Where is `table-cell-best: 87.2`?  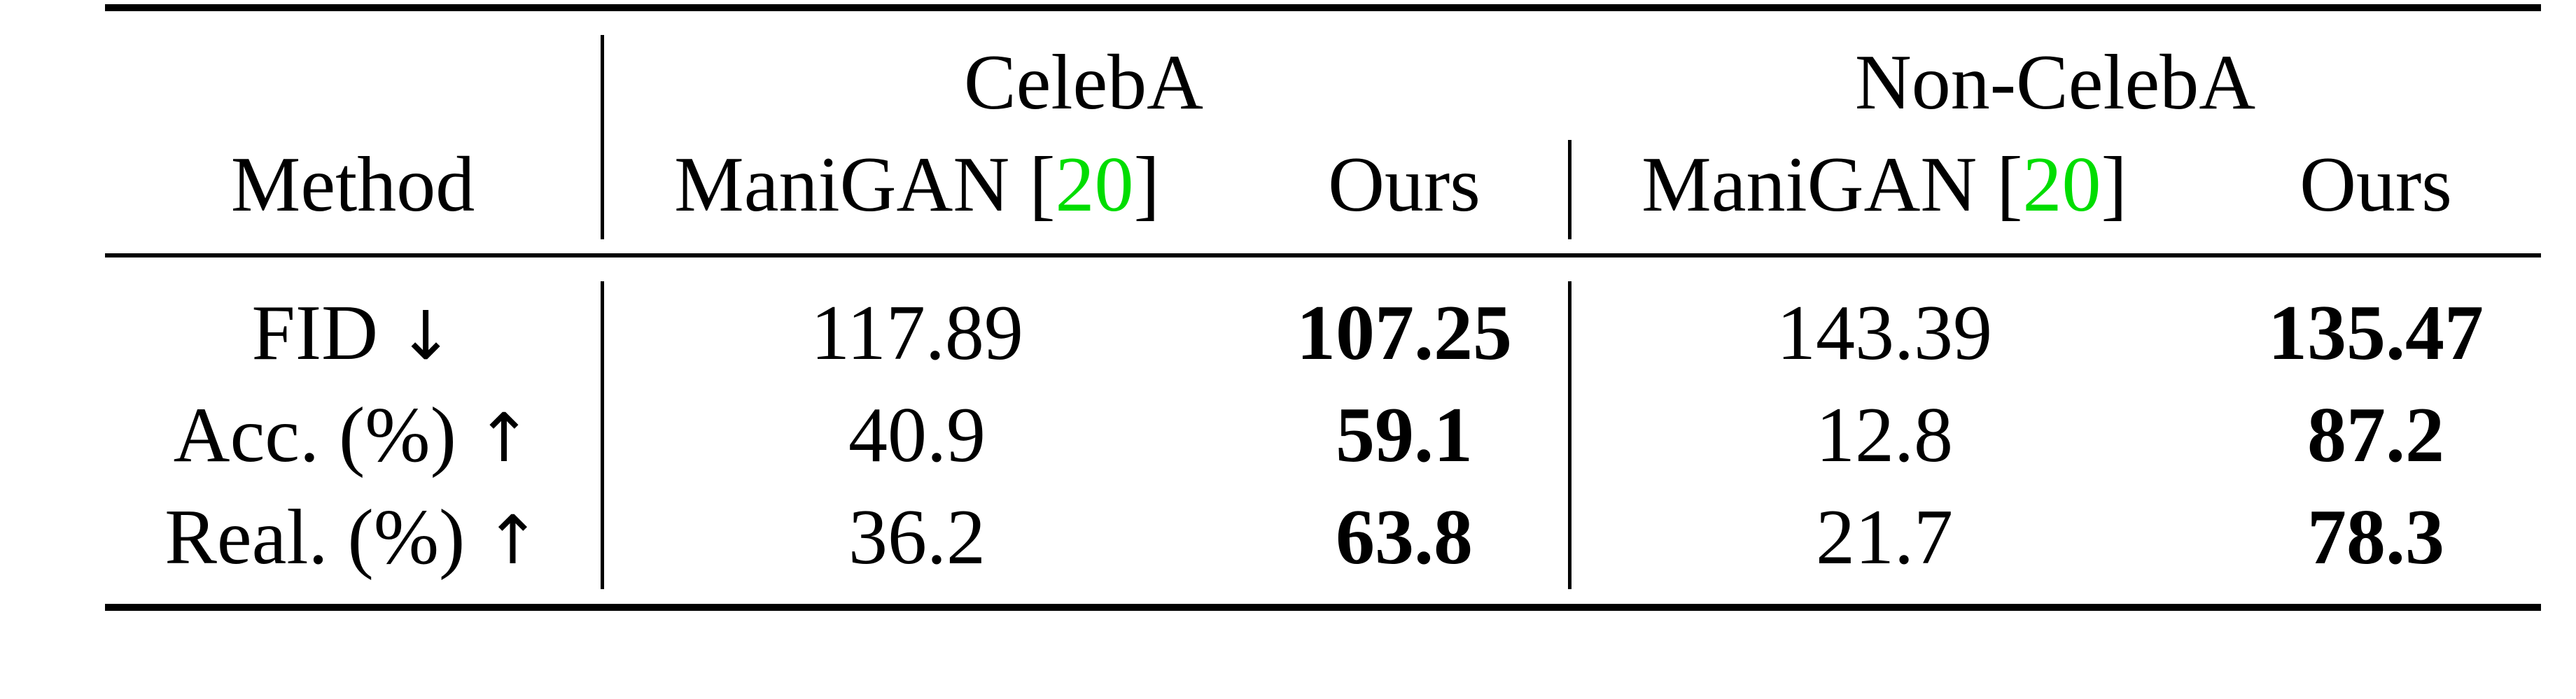
table-cell-best: 87.2 is located at coordinates (2375, 435).